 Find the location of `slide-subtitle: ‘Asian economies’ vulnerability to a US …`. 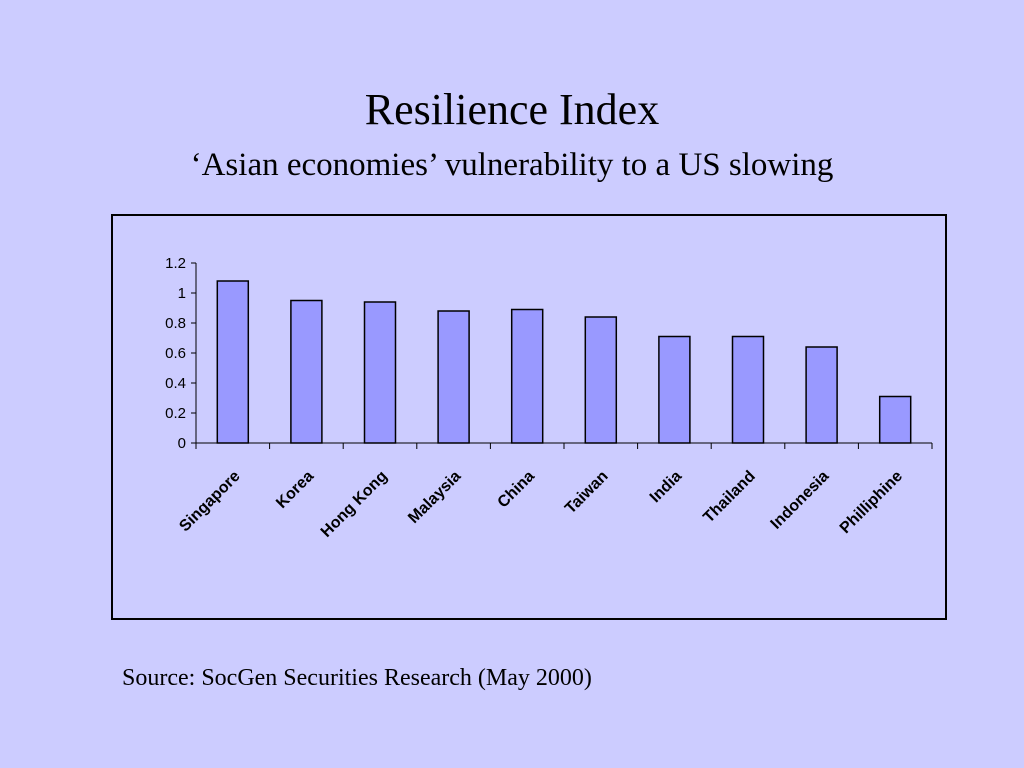

slide-subtitle: ‘Asian economies’ vulnerability to a US … is located at coordinates (512, 165).